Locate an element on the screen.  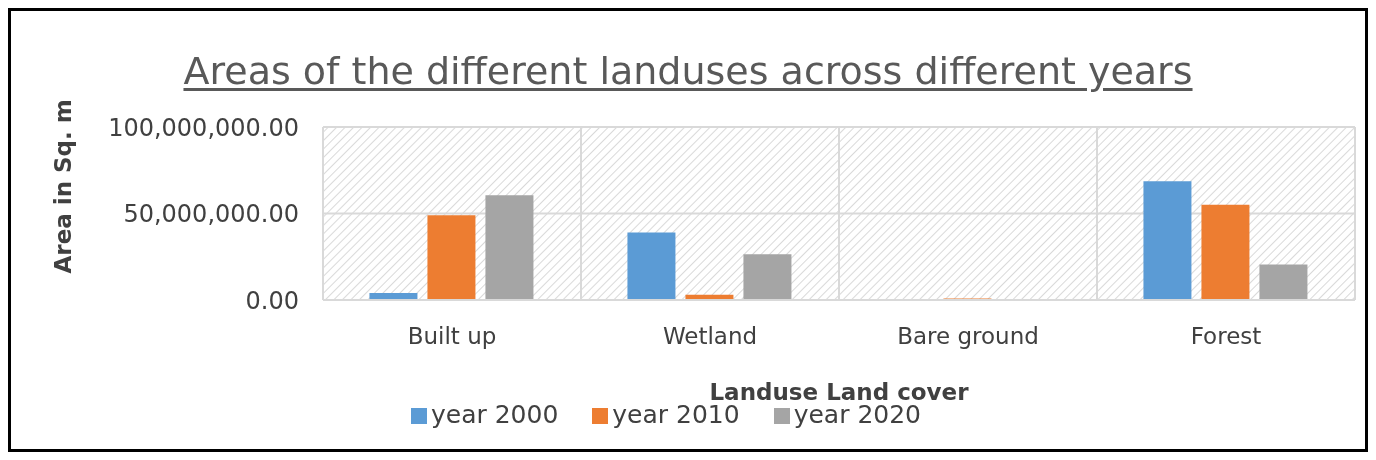
y-tick-label: 0.00 is located at coordinates (272, 300).